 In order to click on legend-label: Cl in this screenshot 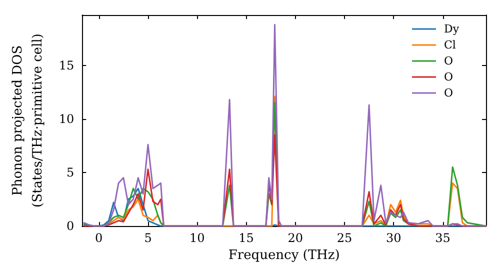, I will do `click(450, 45)`.